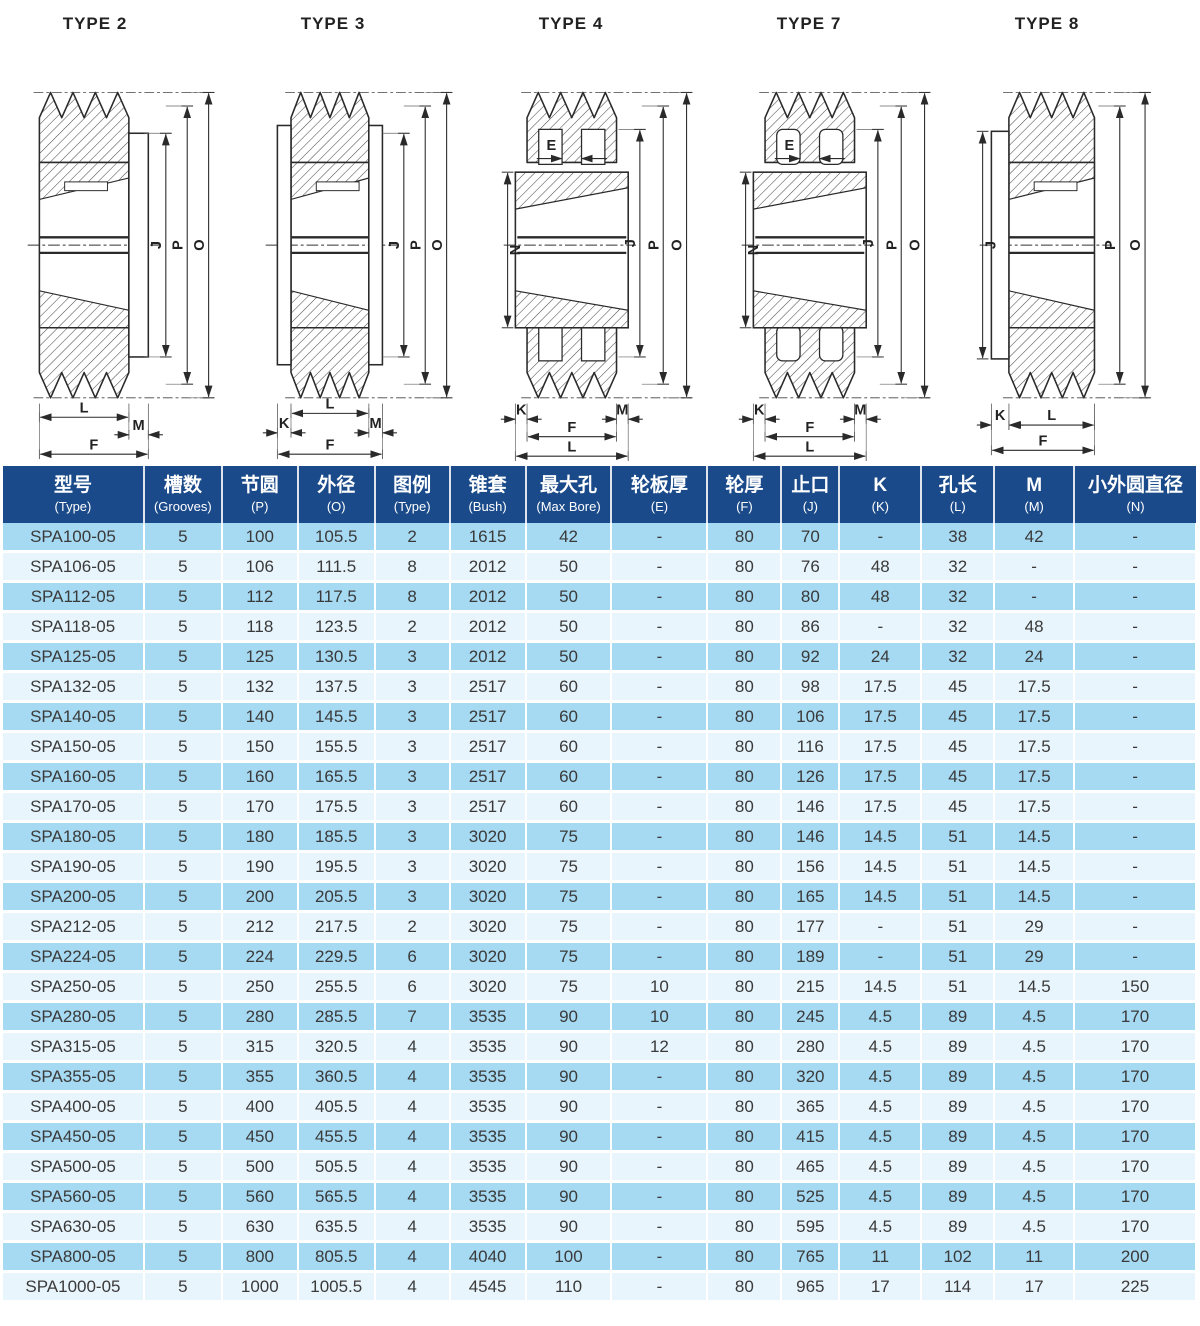 This screenshot has height=1326, width=1200. I want to click on table-cell: 42, so click(569, 538).